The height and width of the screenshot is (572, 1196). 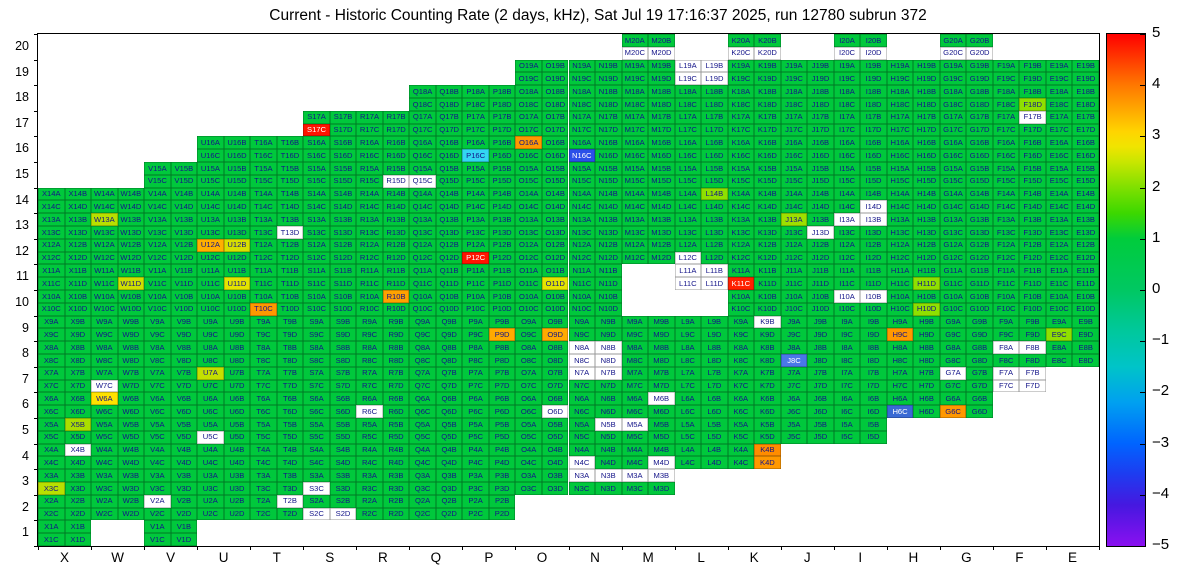 What do you see at coordinates (873, 258) in the screenshot?
I see `cell-I12D: I12D` at bounding box center [873, 258].